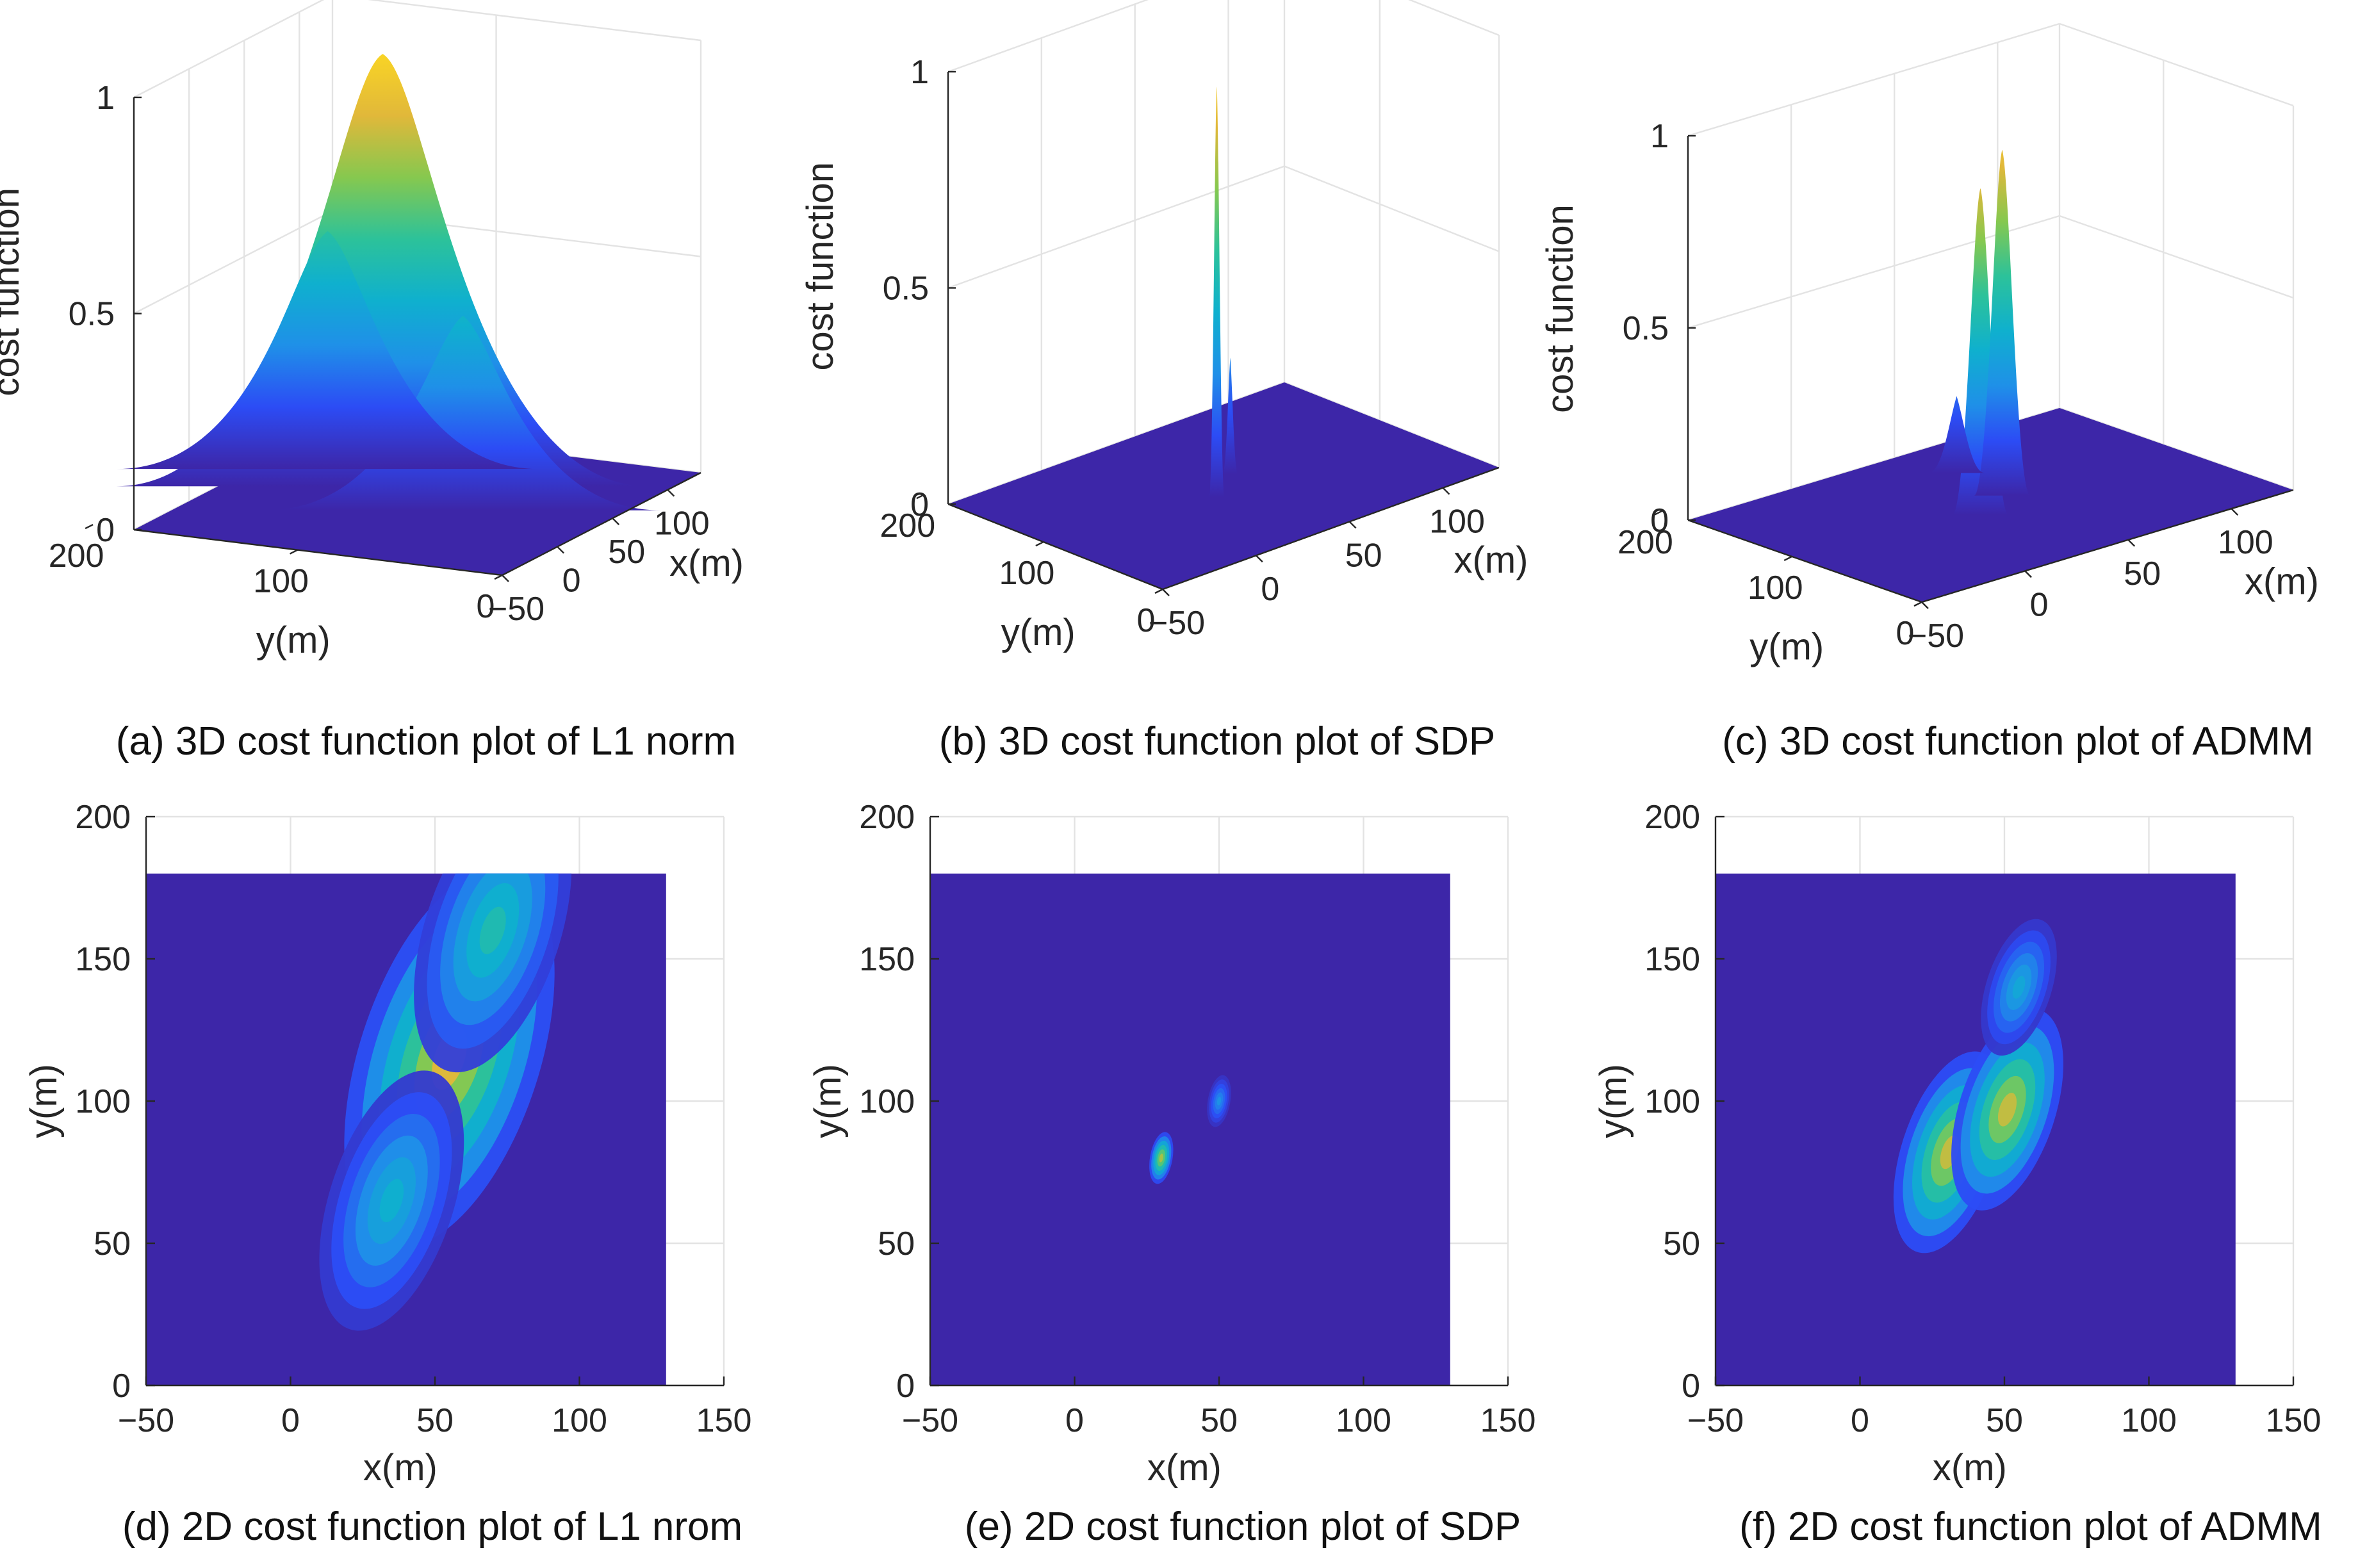 The height and width of the screenshot is (1568, 2367). Describe the element at coordinates (426, 741) in the screenshot. I see `caption-a: (a) 3D cost function plot of L1 norm` at that location.